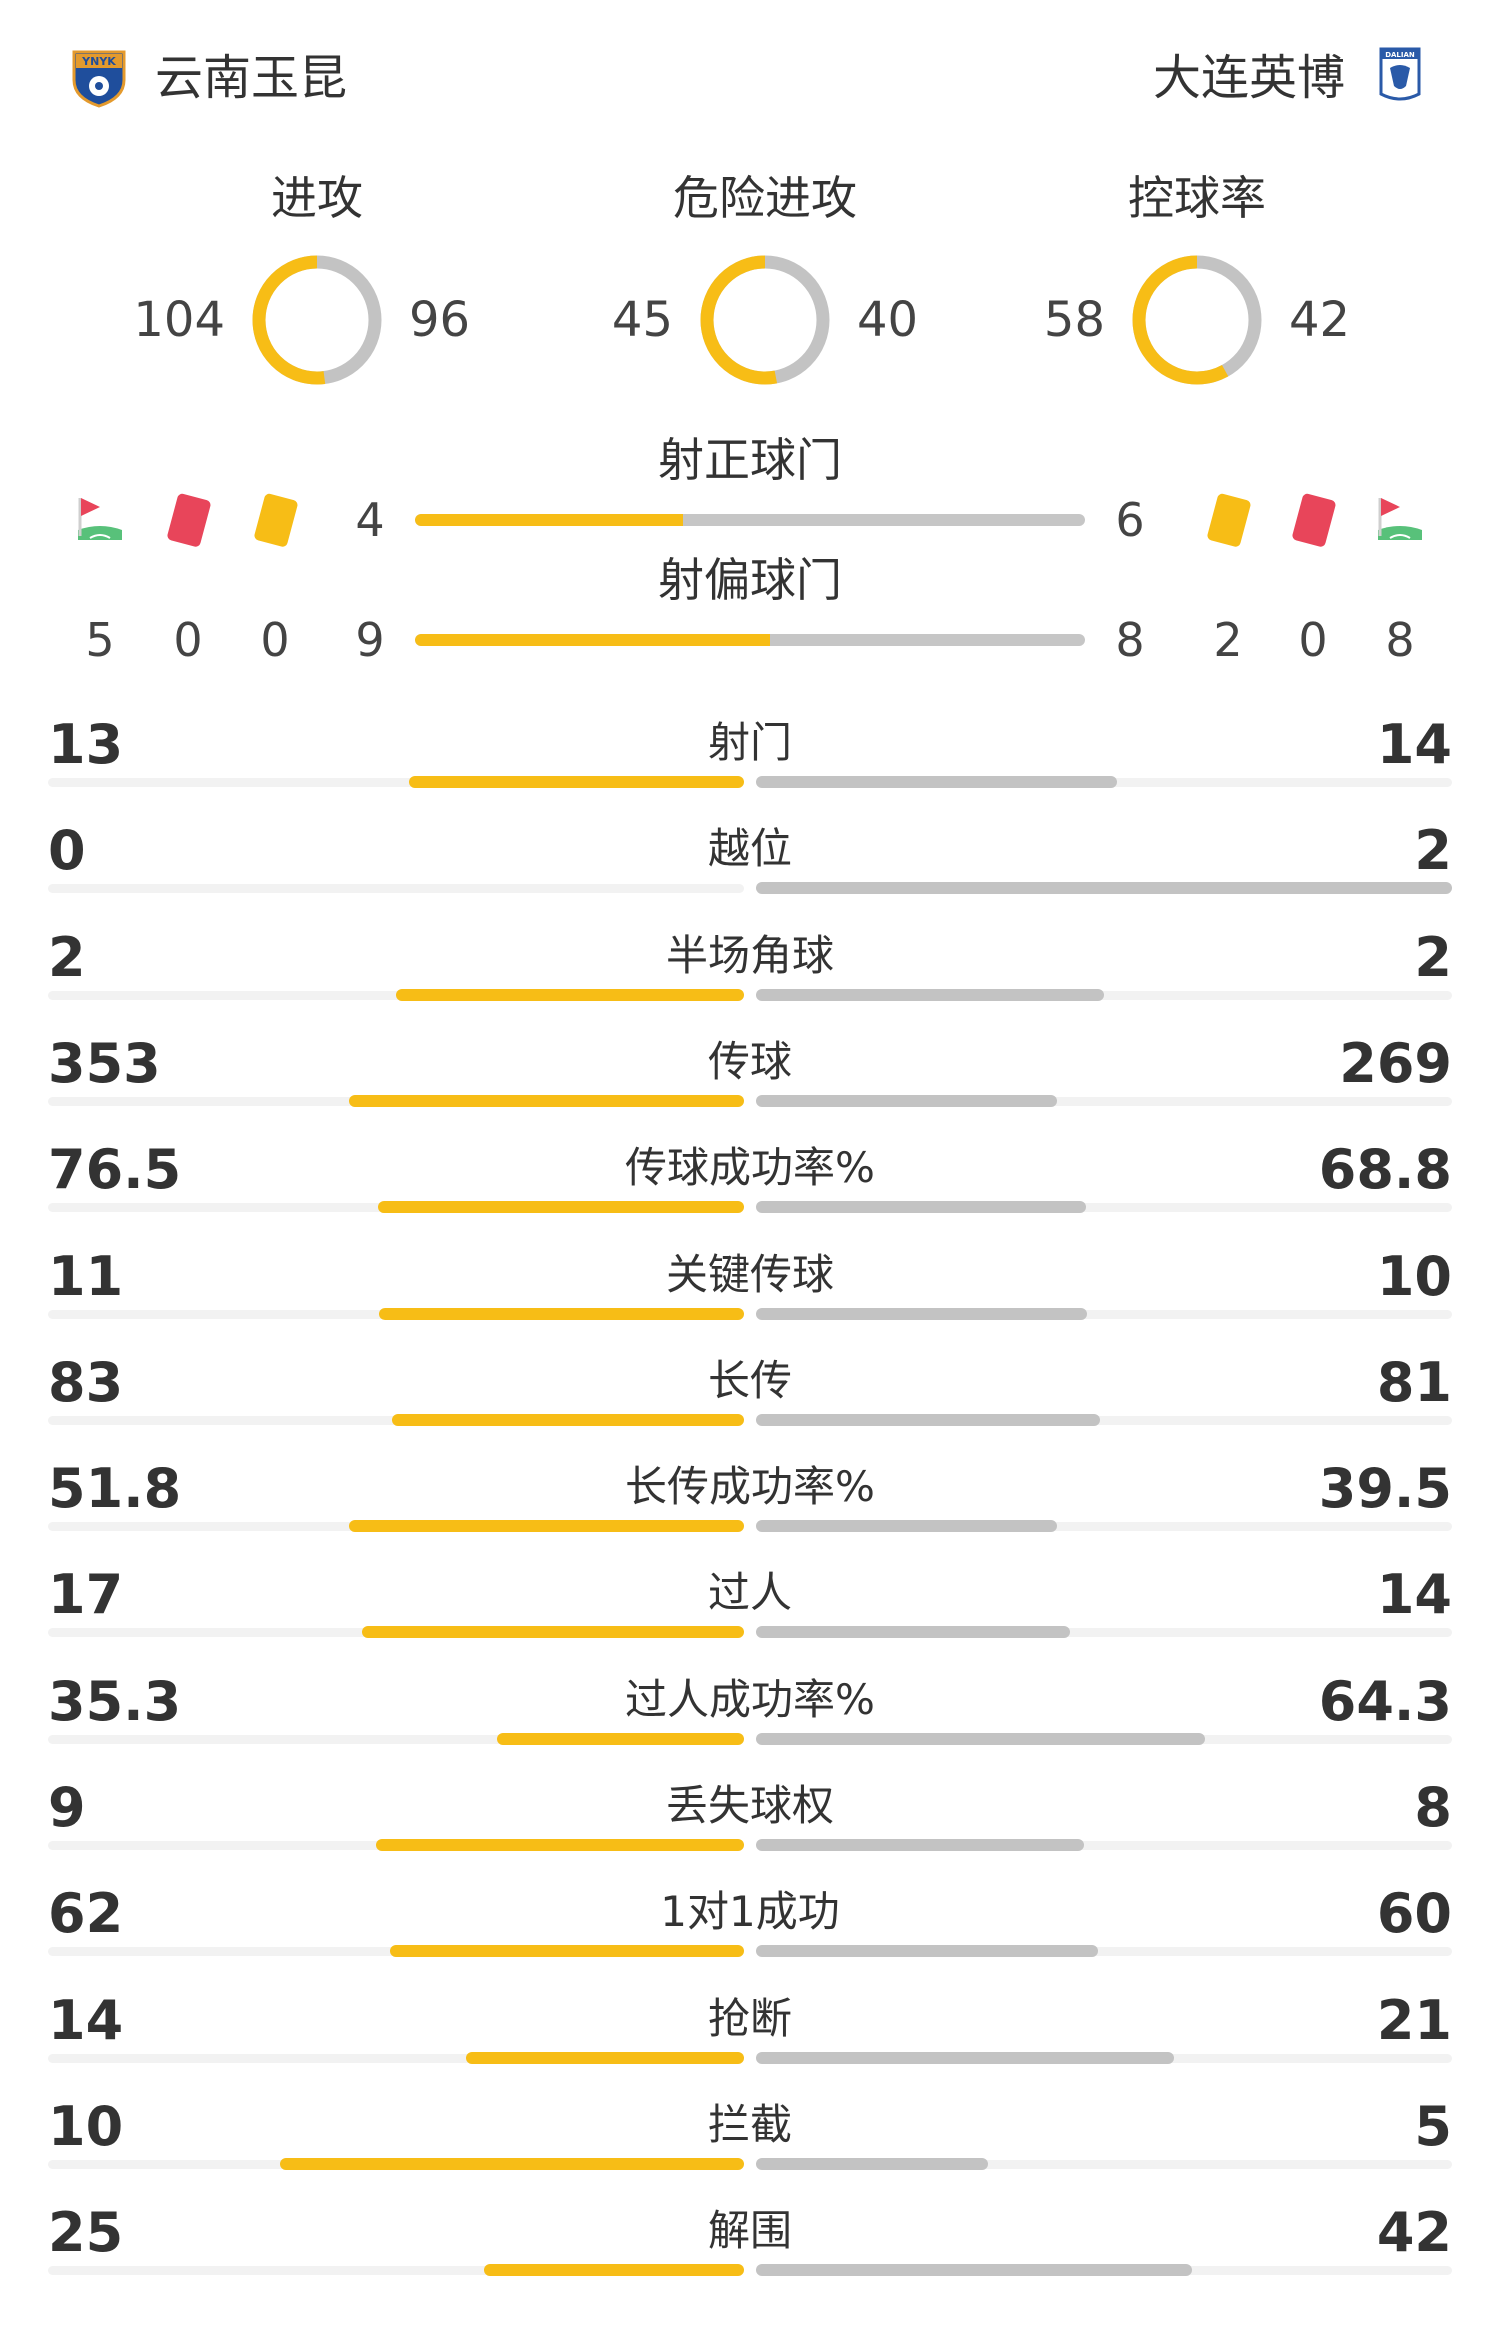 The image size is (1500, 2350). What do you see at coordinates (1414, 1914) in the screenshot?
I see `stat-away-value: 60` at bounding box center [1414, 1914].